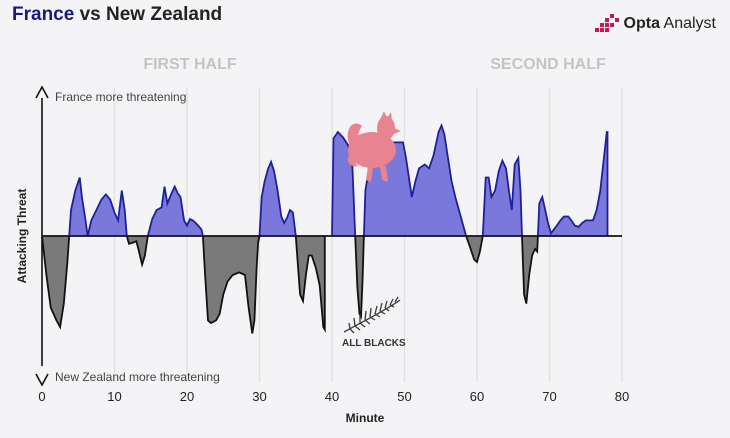  Describe the element at coordinates (641, 23) in the screenshot. I see `brand-name-bold: Opta` at that location.